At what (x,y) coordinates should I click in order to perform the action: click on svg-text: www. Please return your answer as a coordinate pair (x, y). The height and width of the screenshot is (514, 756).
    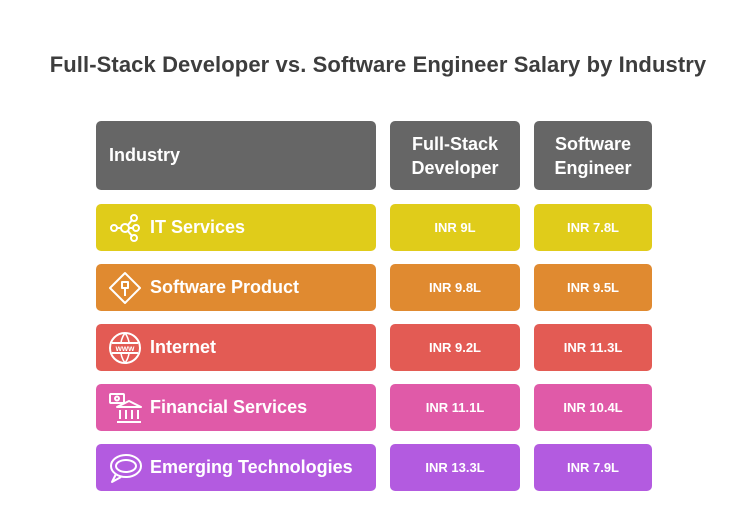
    Looking at the image, I should click on (125, 348).